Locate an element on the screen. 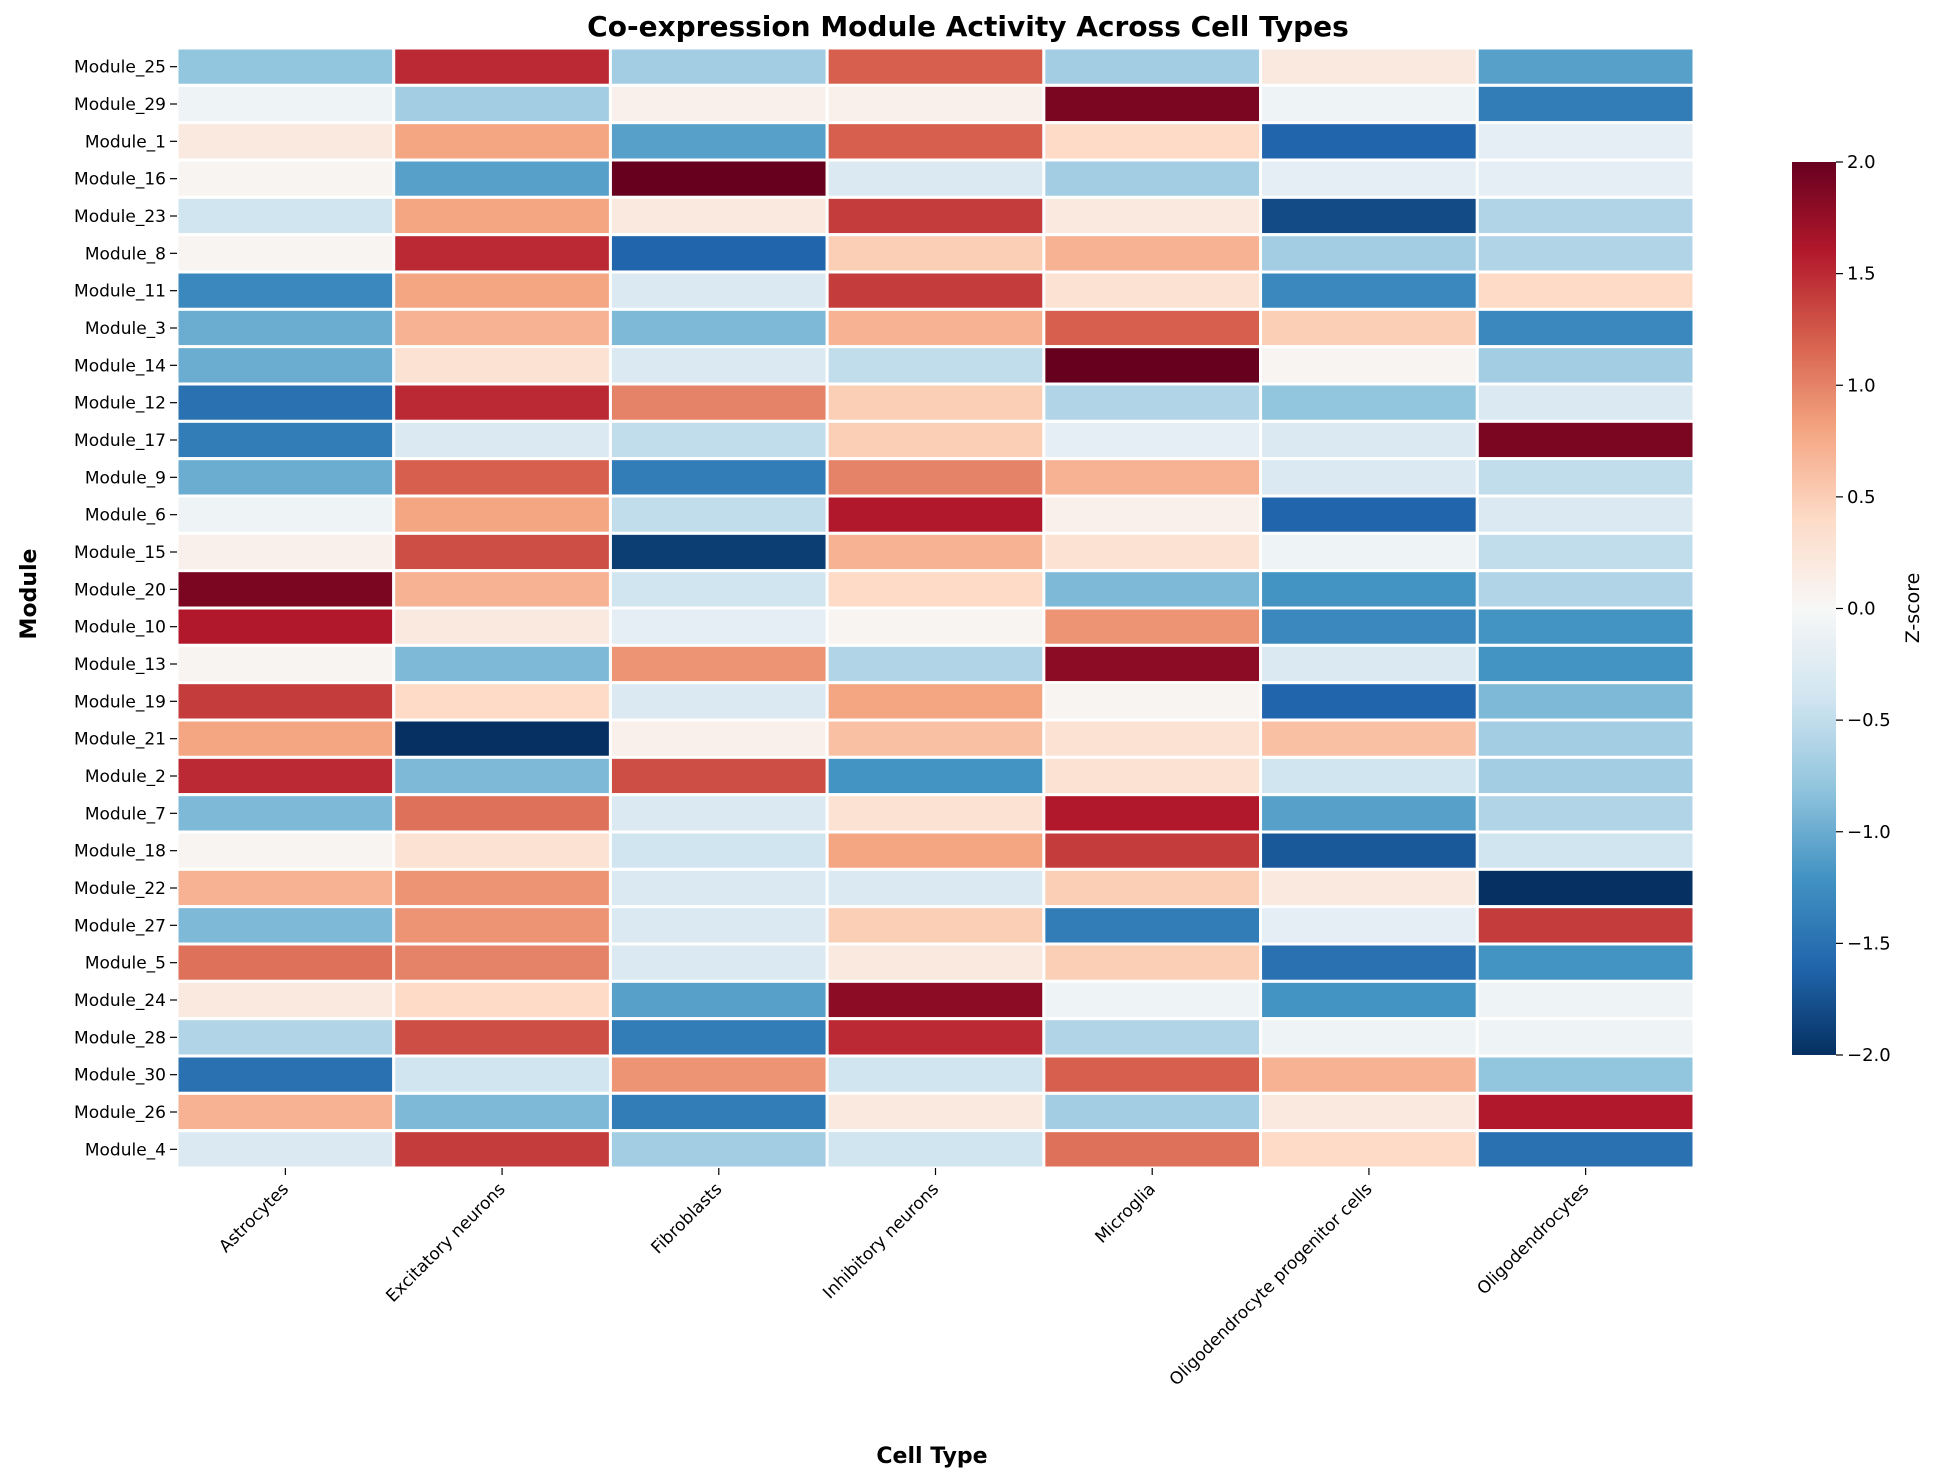 The height and width of the screenshot is (1481, 1936). row-tick-label: Module_11 is located at coordinates (120, 292).